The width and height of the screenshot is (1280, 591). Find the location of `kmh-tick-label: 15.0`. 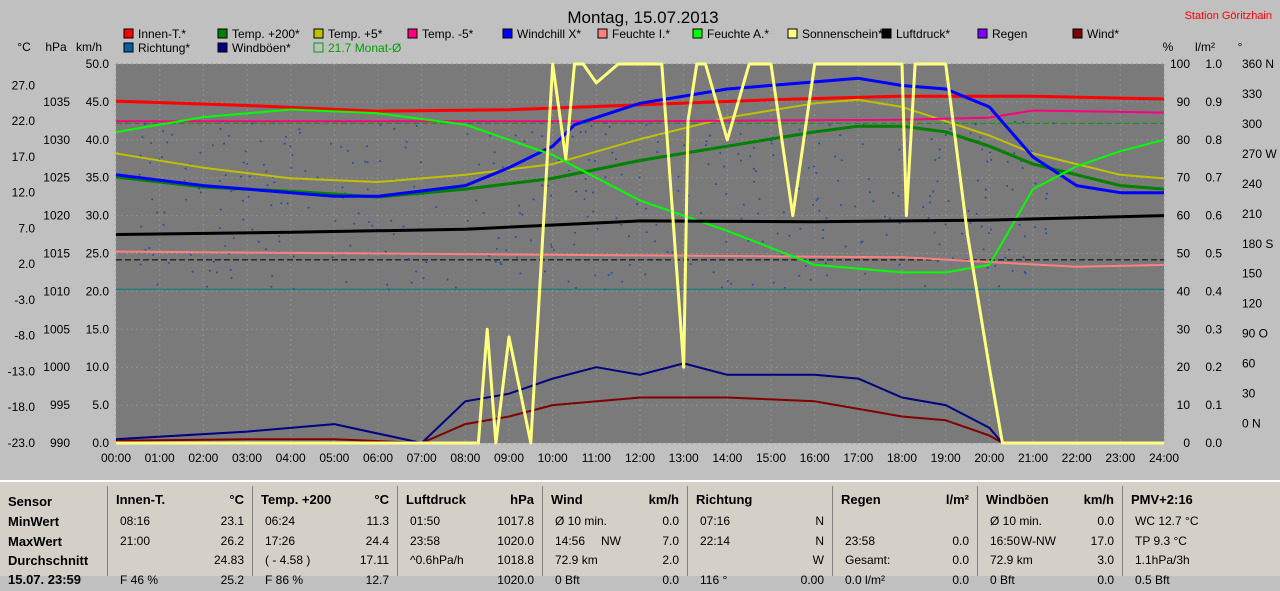

kmh-tick-label: 15.0 is located at coordinates (98, 329).